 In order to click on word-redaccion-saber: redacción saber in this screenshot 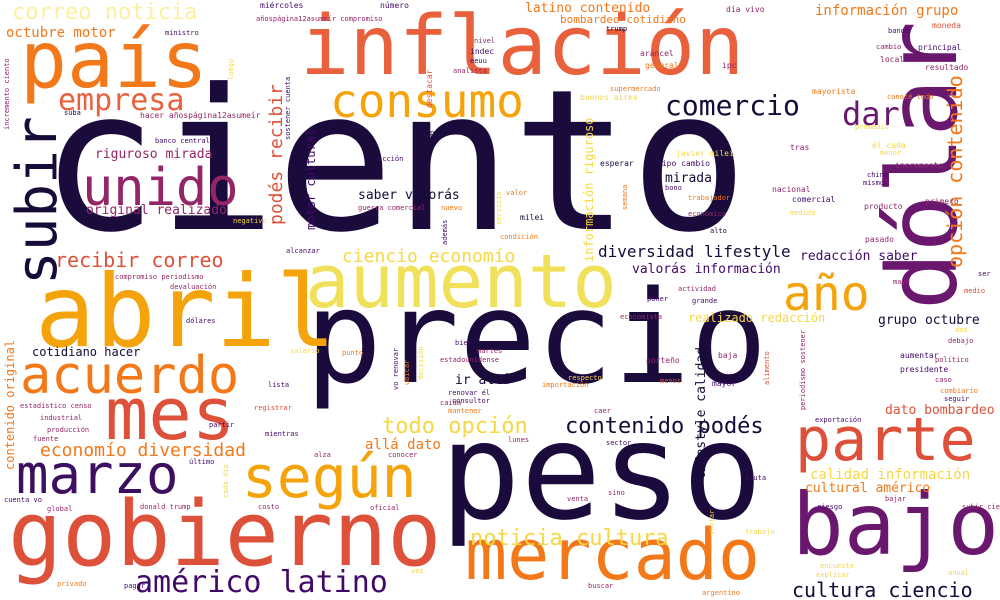, I will do `click(859, 256)`.